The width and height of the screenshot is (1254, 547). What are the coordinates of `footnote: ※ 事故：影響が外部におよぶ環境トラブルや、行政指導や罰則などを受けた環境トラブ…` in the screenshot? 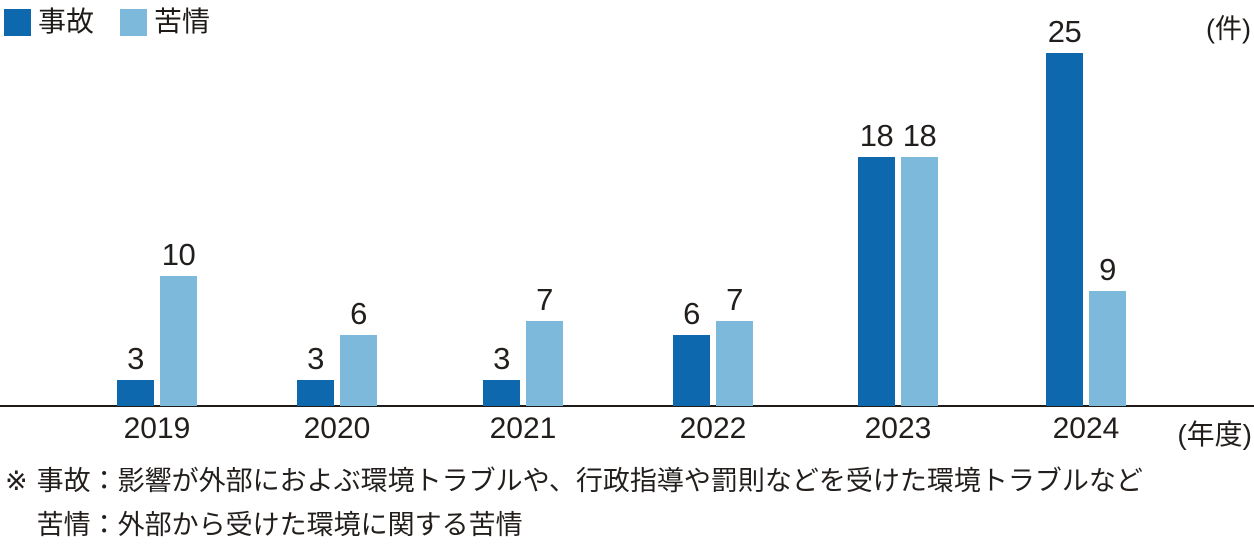 It's located at (574, 503).